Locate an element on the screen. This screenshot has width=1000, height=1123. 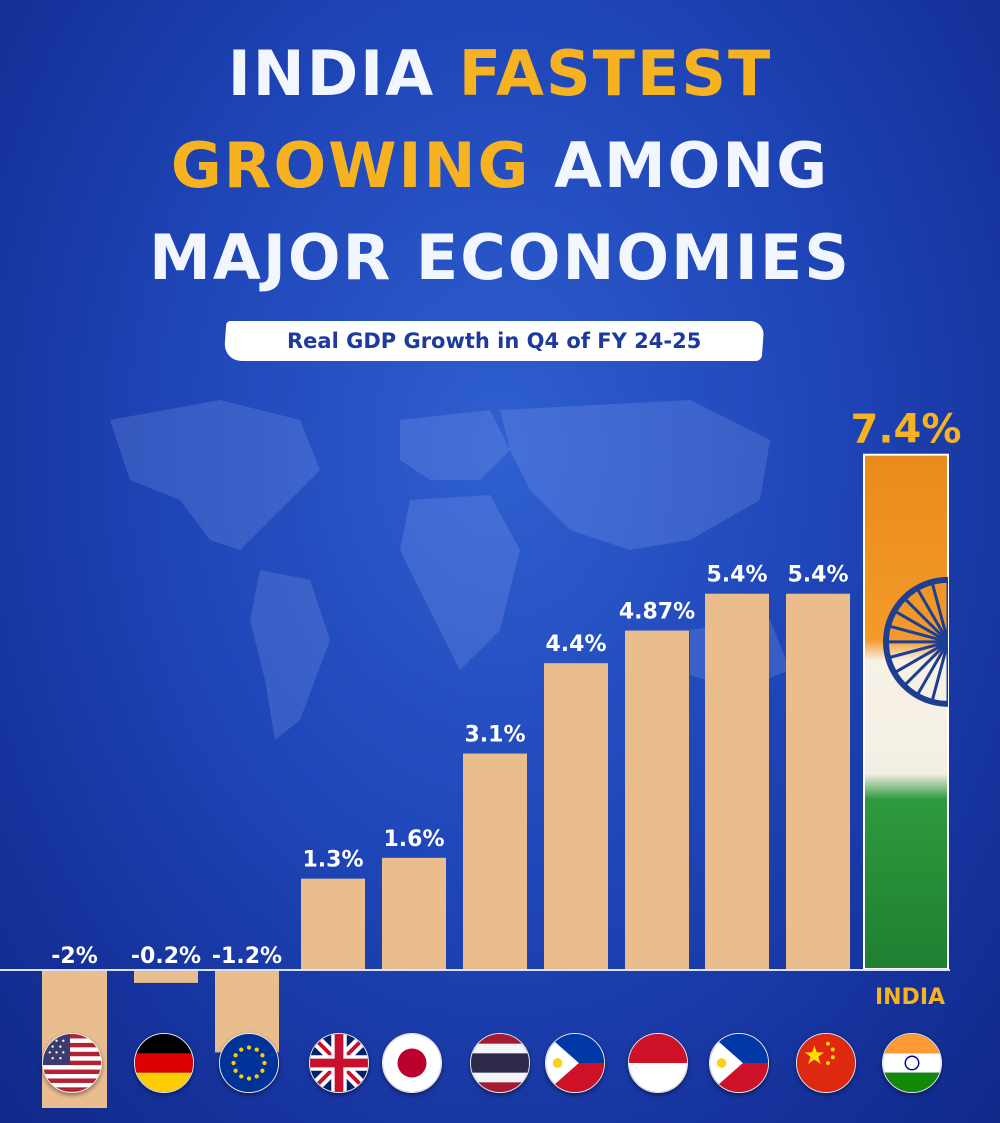
eu-flag-icon is located at coordinates (249, 1063).